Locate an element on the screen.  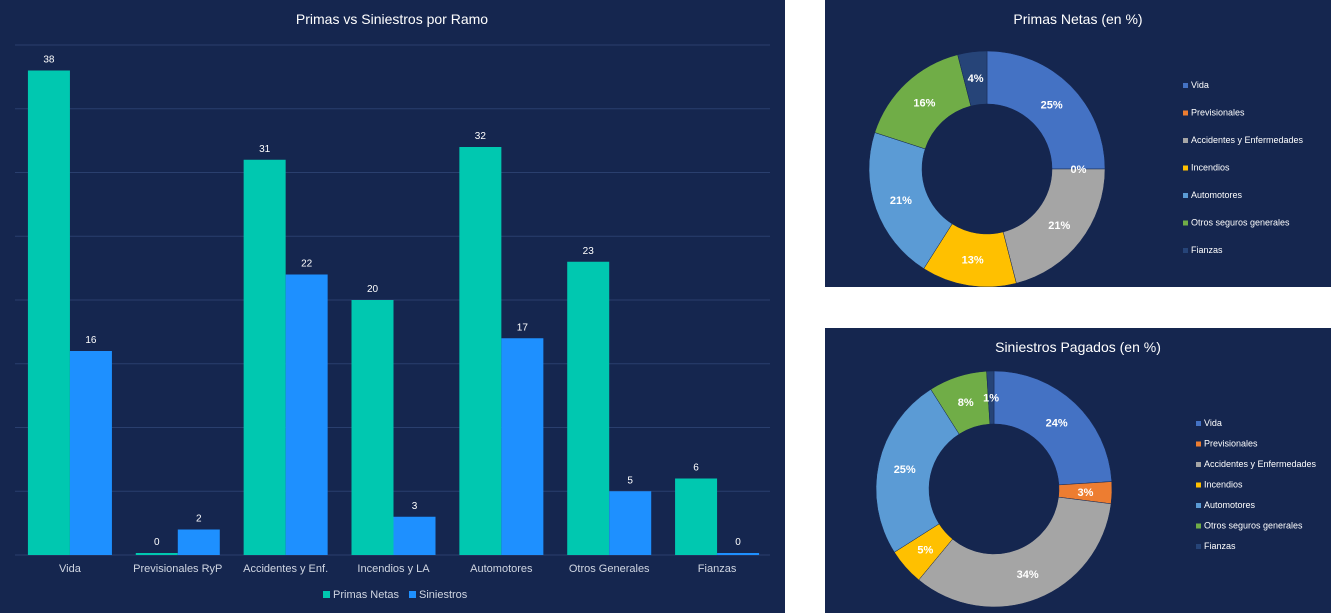
slice-value-label: 24% is located at coordinates (1057, 423).